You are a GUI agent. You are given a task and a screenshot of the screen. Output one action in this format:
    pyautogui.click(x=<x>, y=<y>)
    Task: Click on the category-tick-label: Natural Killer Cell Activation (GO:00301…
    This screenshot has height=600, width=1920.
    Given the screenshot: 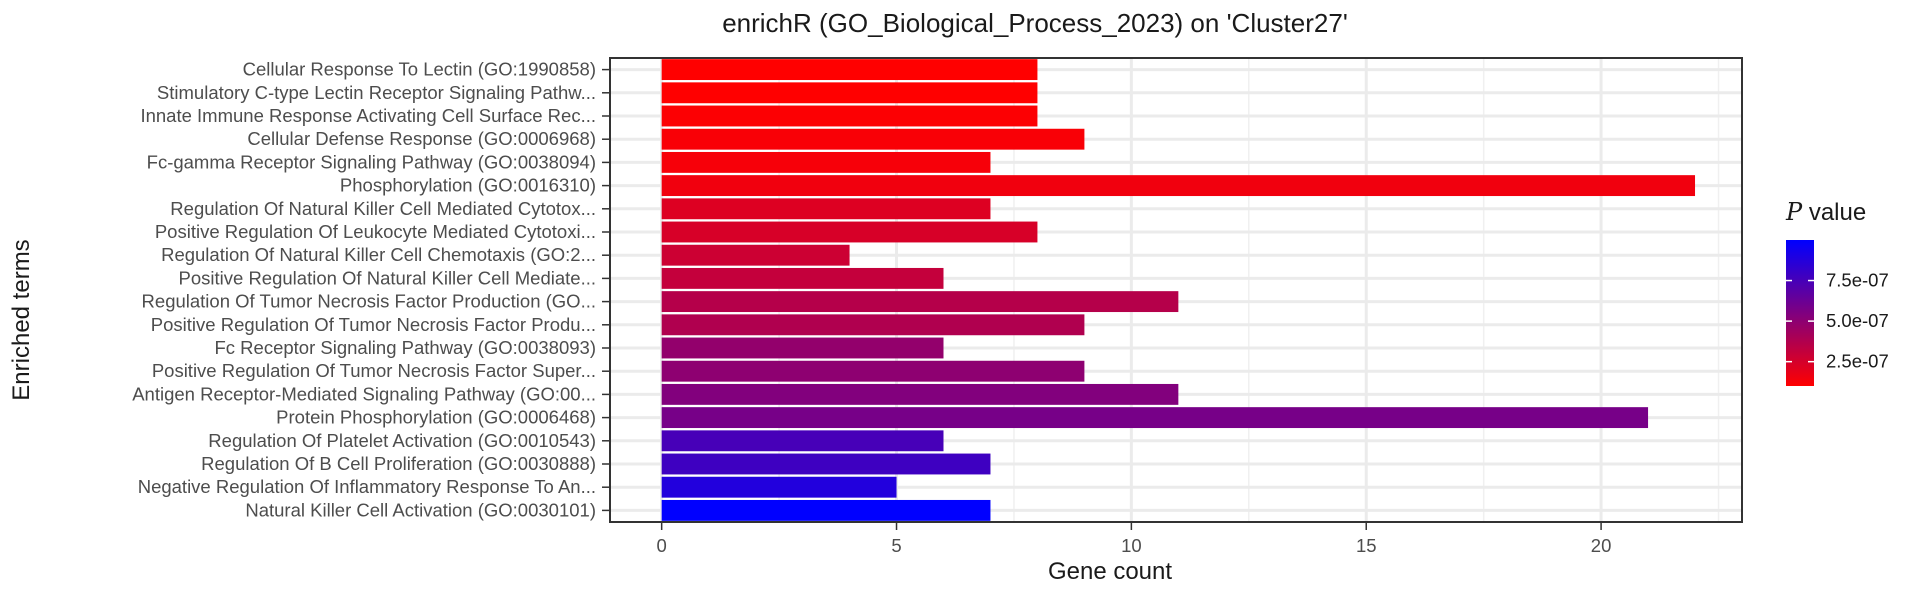 What is the action you would take?
    pyautogui.click(x=420, y=509)
    